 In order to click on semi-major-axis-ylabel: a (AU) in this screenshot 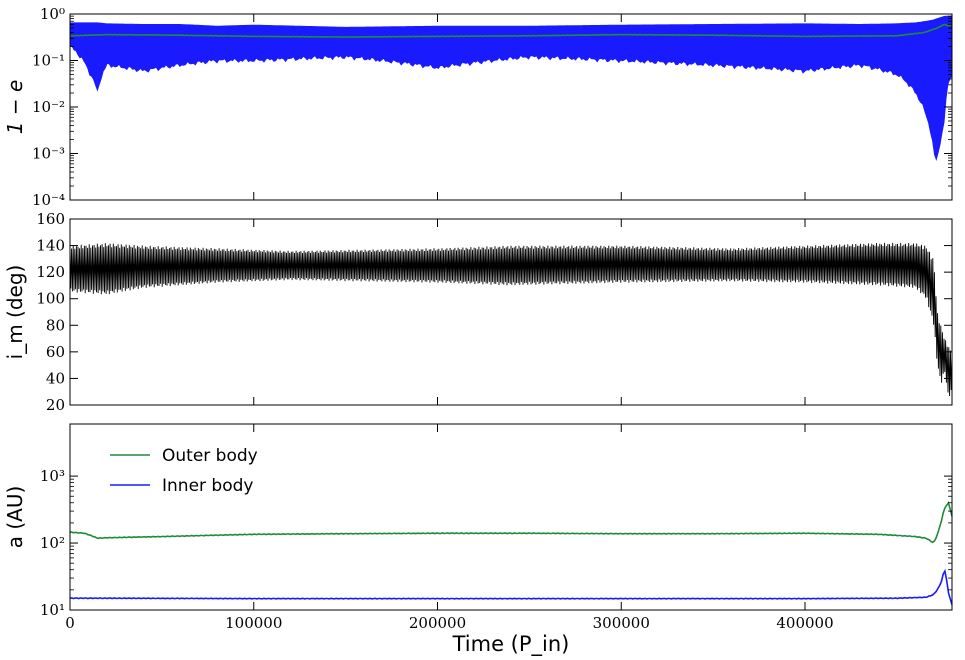, I will do `click(15, 517)`.